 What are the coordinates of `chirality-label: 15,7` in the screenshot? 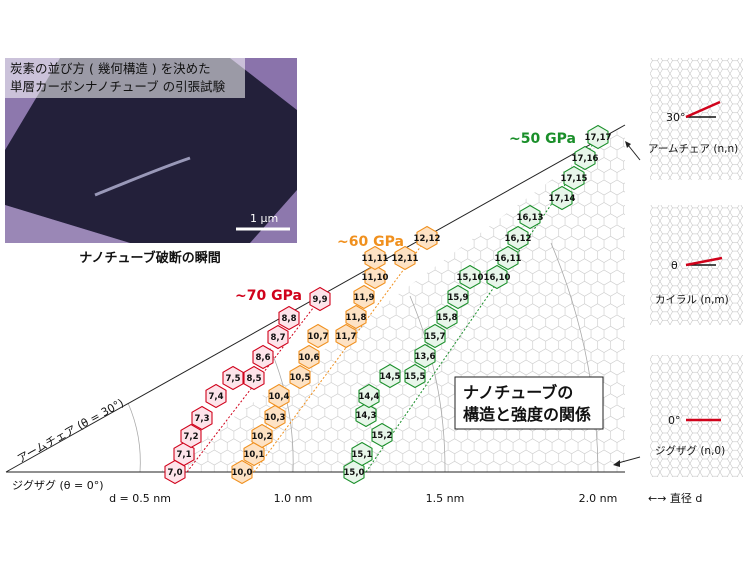 It's located at (435, 337).